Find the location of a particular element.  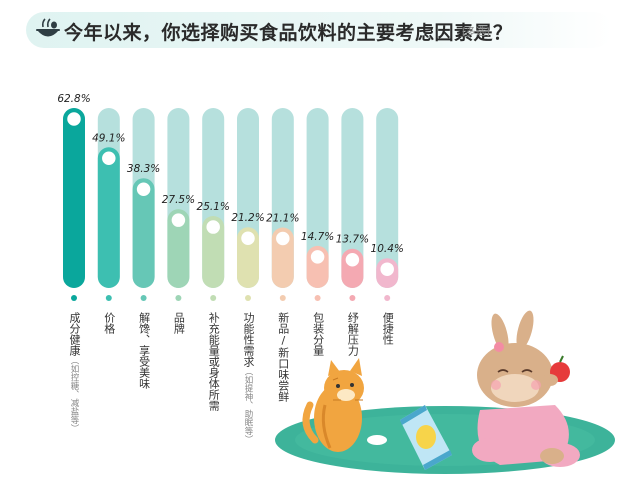

data-label: 62.8% is located at coordinates (73, 99).